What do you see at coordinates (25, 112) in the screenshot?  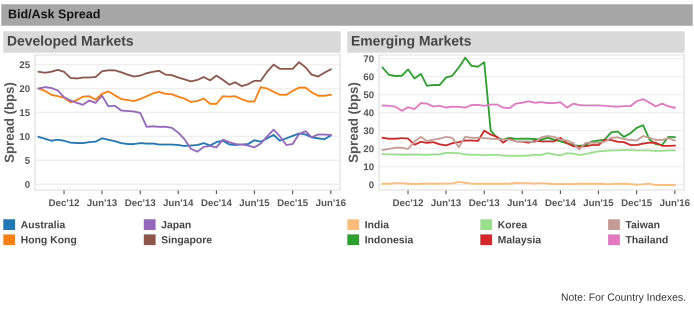 I see `y-tick-label: 15` at bounding box center [25, 112].